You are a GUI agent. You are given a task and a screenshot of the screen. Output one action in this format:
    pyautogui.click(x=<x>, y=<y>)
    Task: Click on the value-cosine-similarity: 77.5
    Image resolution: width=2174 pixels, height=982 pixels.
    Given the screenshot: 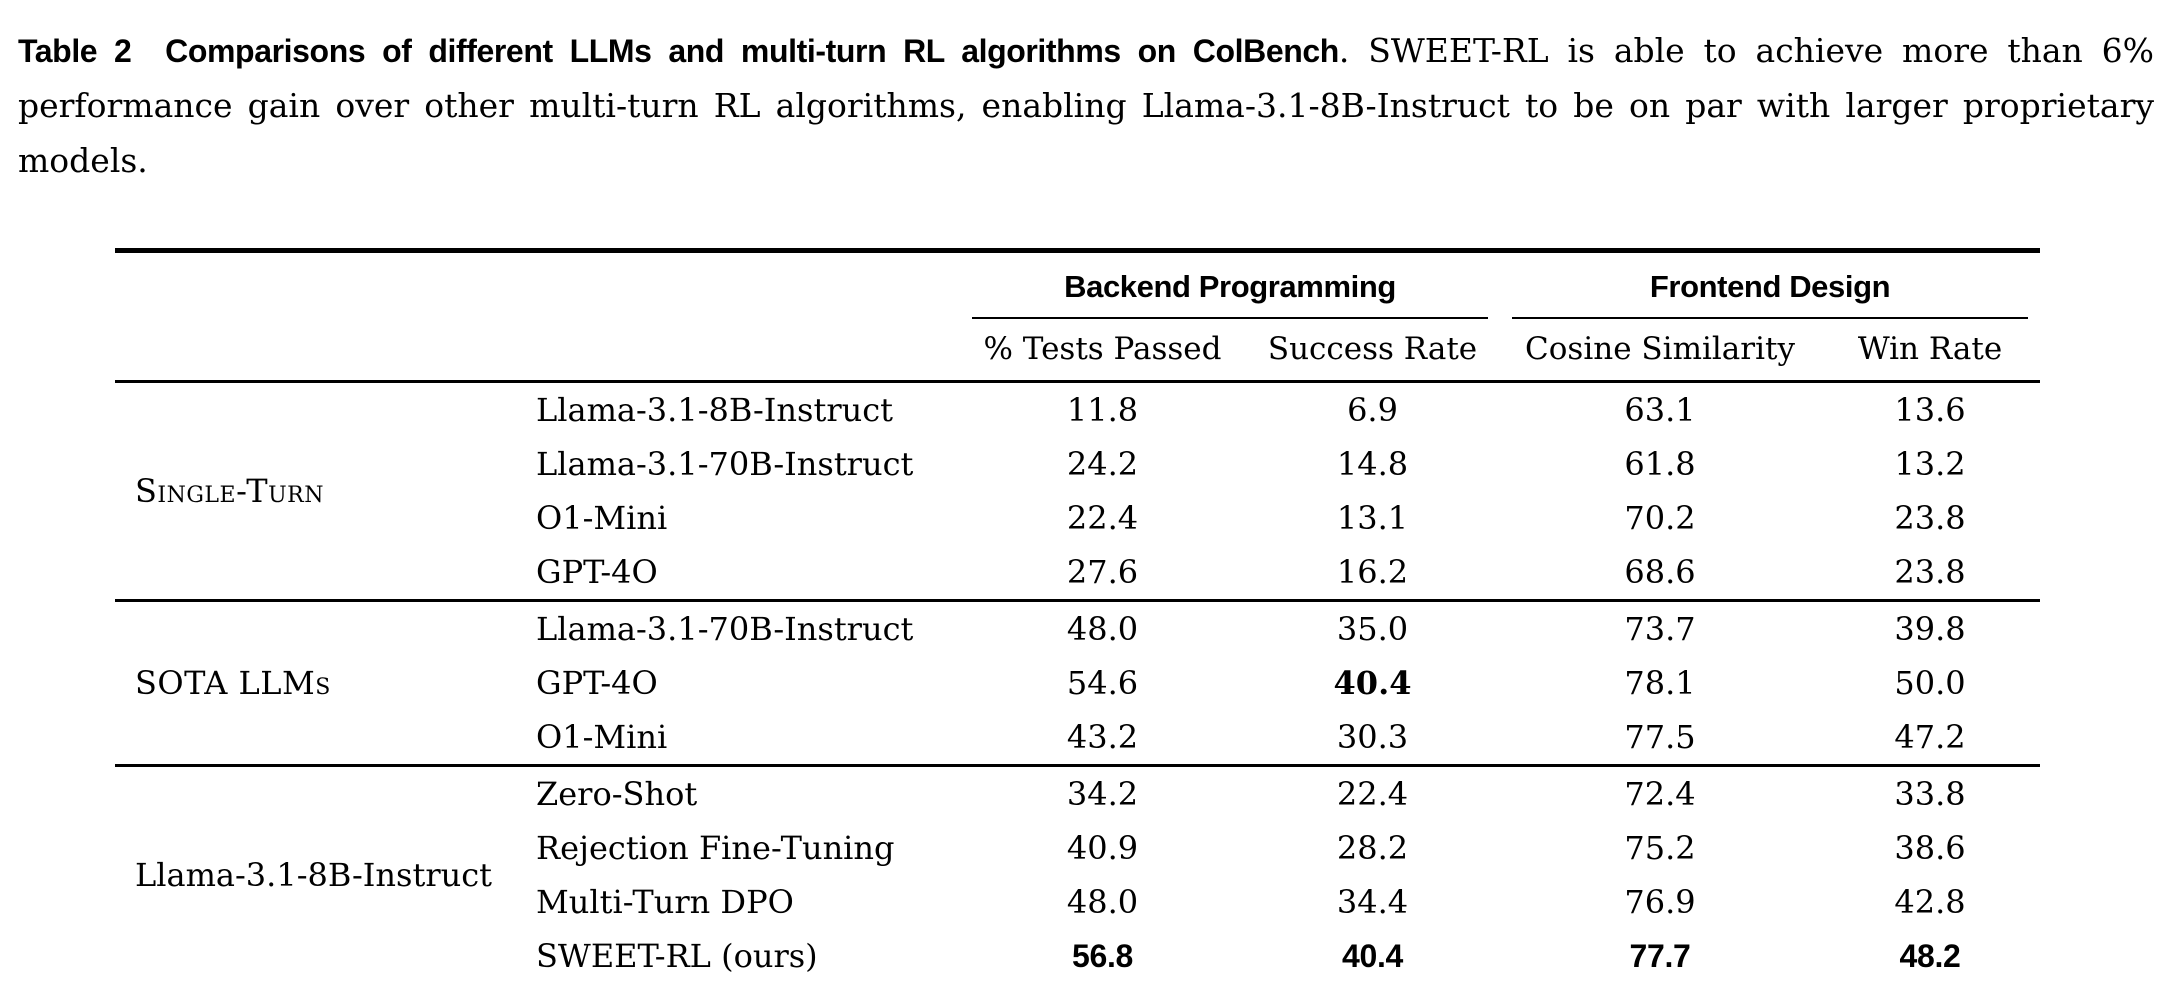 What is the action you would take?
    pyautogui.click(x=1660, y=737)
    